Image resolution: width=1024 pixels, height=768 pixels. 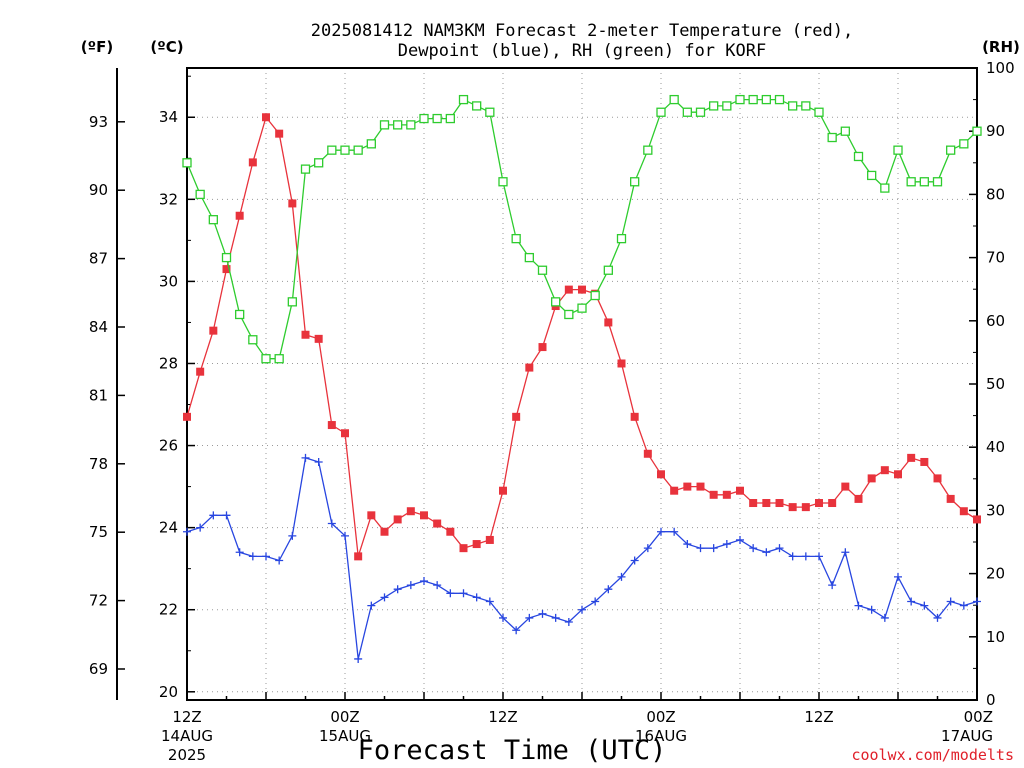 I want to click on credit-text: coolwx.com/modelts, so click(x=932, y=755).